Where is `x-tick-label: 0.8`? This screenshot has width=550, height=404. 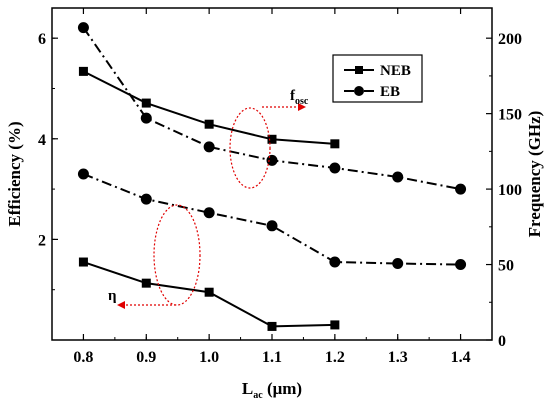 x-tick-label: 0.8 is located at coordinates (83, 357).